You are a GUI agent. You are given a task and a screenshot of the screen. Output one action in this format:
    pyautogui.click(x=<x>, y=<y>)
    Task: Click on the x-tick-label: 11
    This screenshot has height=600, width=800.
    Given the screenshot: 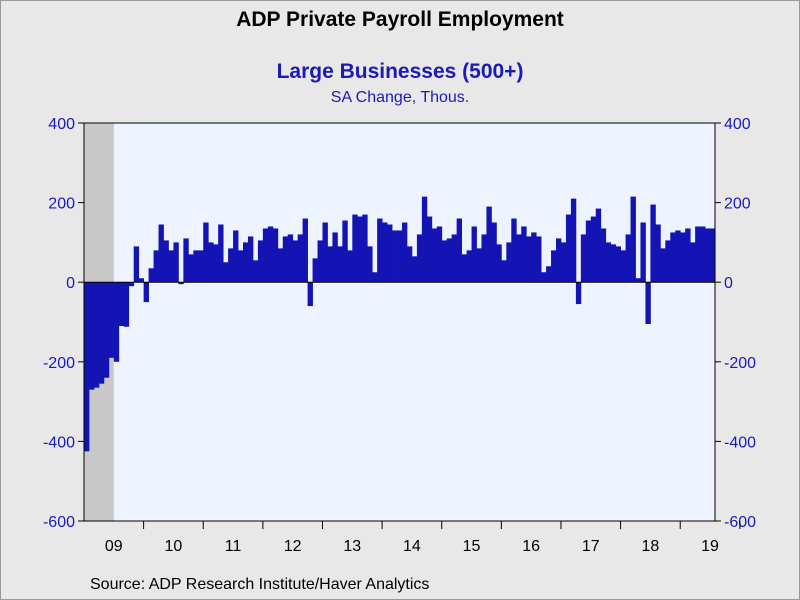 What is the action you would take?
    pyautogui.click(x=233, y=546)
    